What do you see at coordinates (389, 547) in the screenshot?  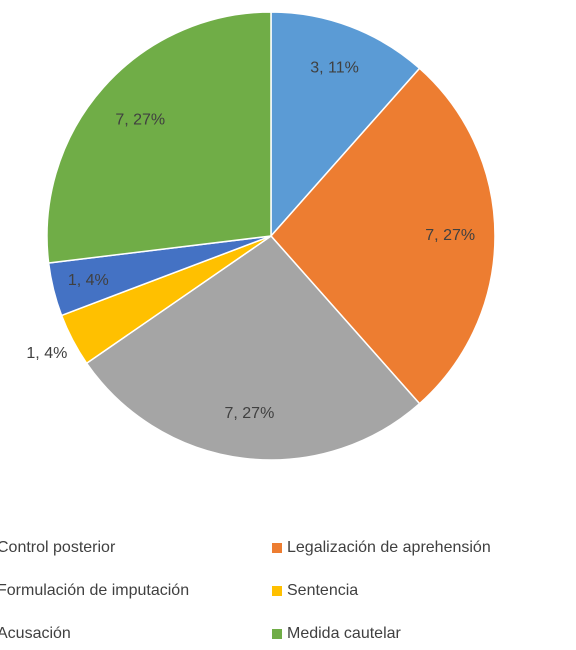 I see `legend-label: Legalización de aprehensión` at bounding box center [389, 547].